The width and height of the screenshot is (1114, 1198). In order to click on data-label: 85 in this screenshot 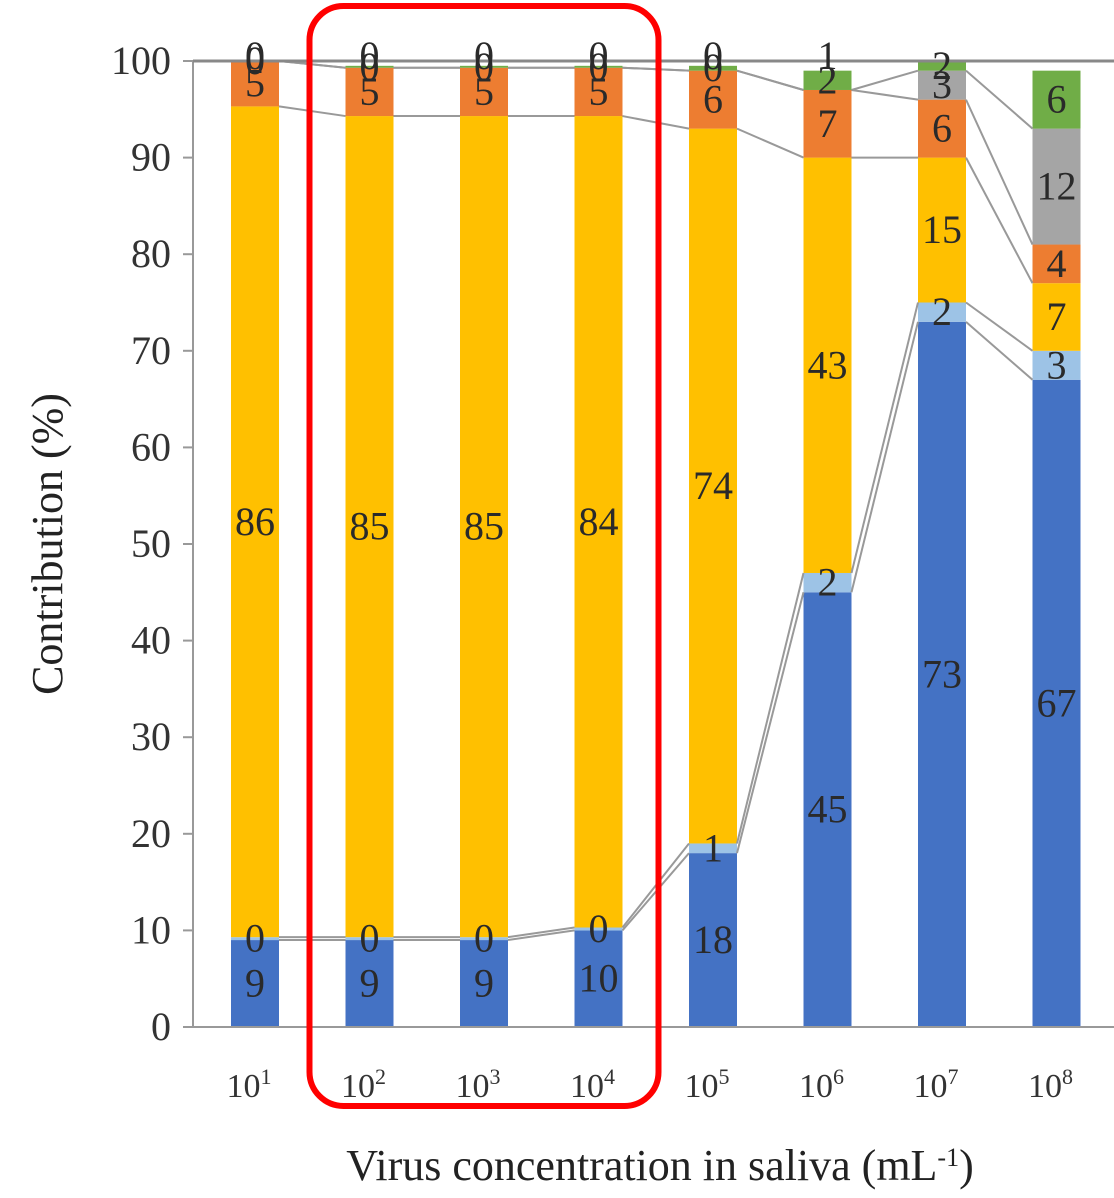, I will do `click(370, 526)`.